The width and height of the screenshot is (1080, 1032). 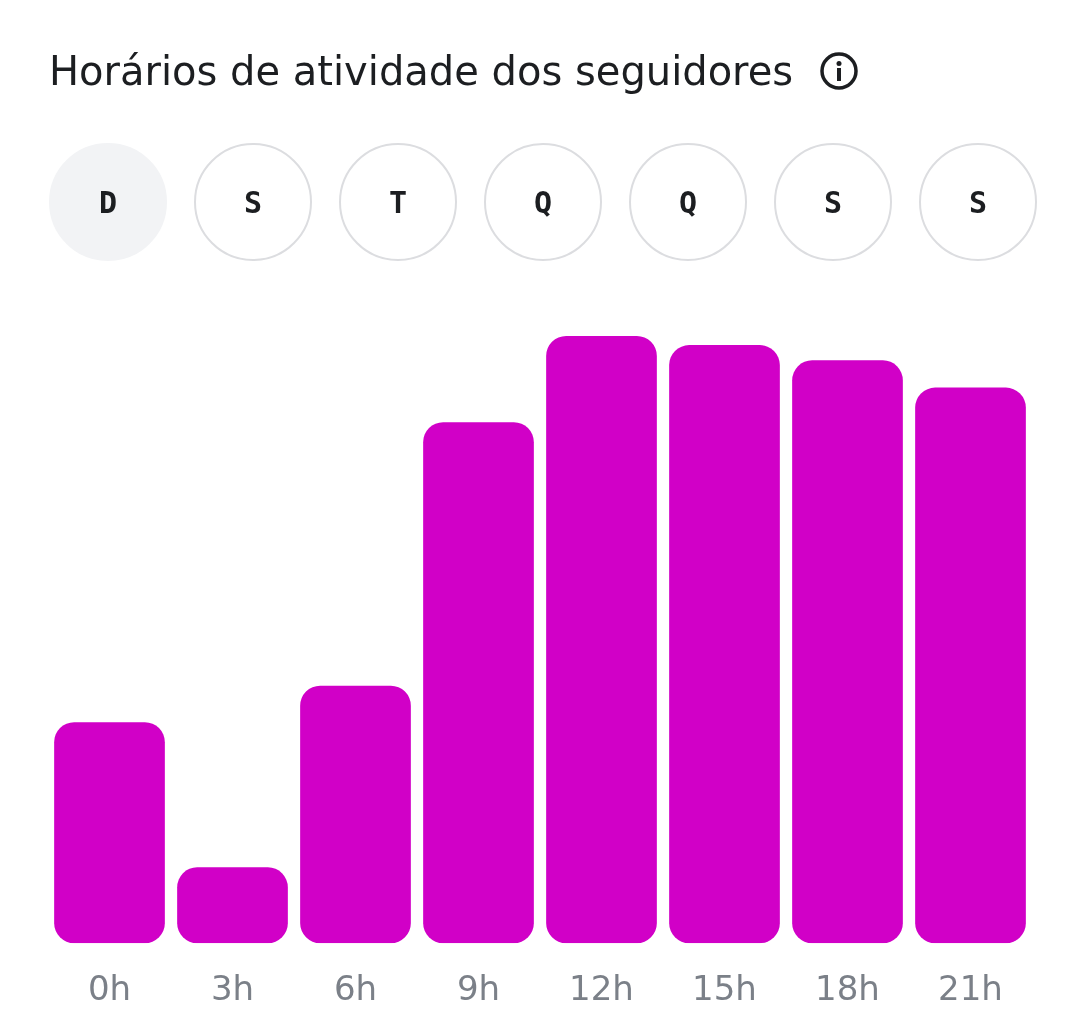 What do you see at coordinates (847, 988) in the screenshot?
I see `x-tick-label: 18h` at bounding box center [847, 988].